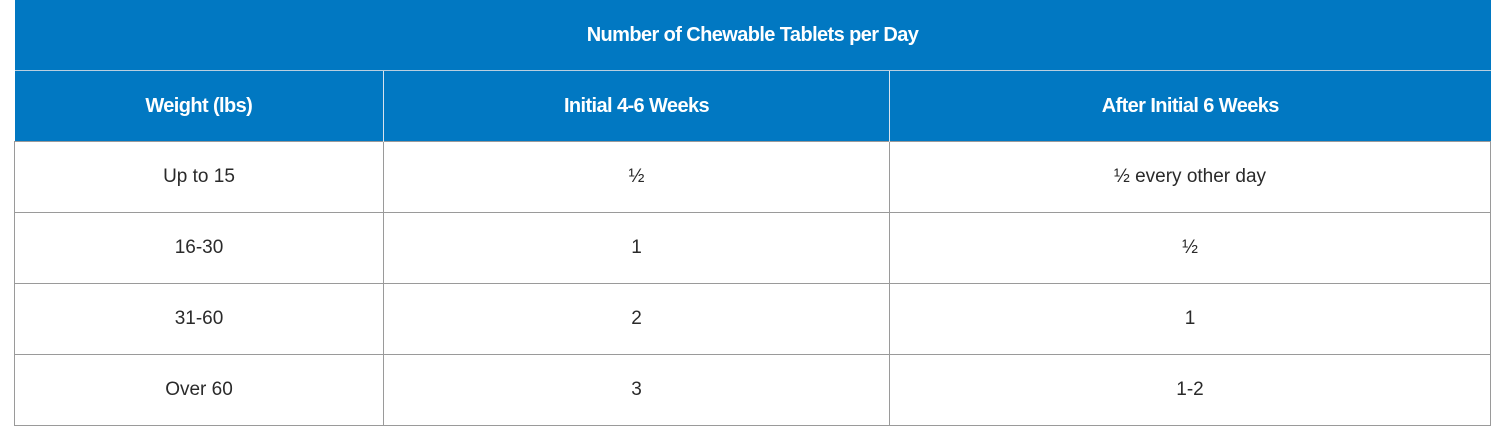  Describe the element at coordinates (199, 248) in the screenshot. I see `cell-weight: 16-30` at that location.